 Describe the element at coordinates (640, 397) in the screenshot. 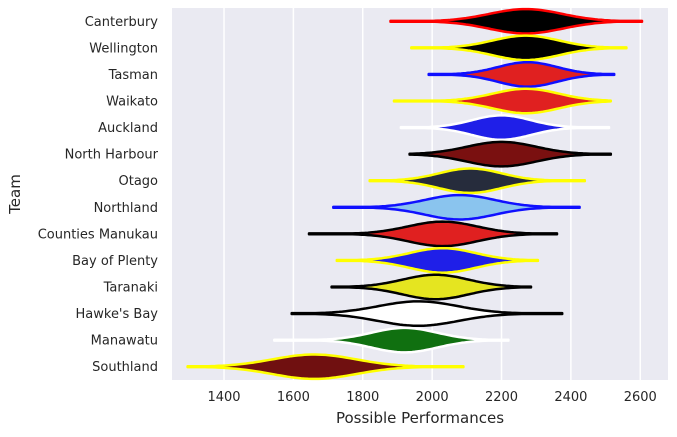

I see `x-tick-2600: 2600` at that location.